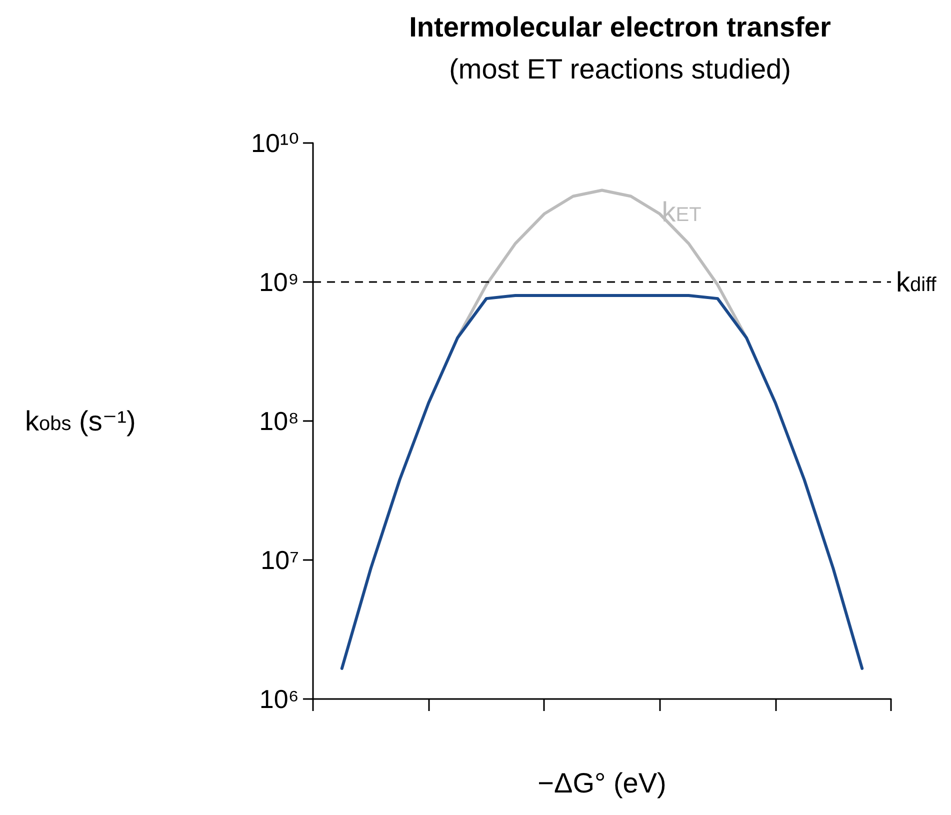  Describe the element at coordinates (916, 282) in the screenshot. I see `ref-line-label: kdiff` at that location.